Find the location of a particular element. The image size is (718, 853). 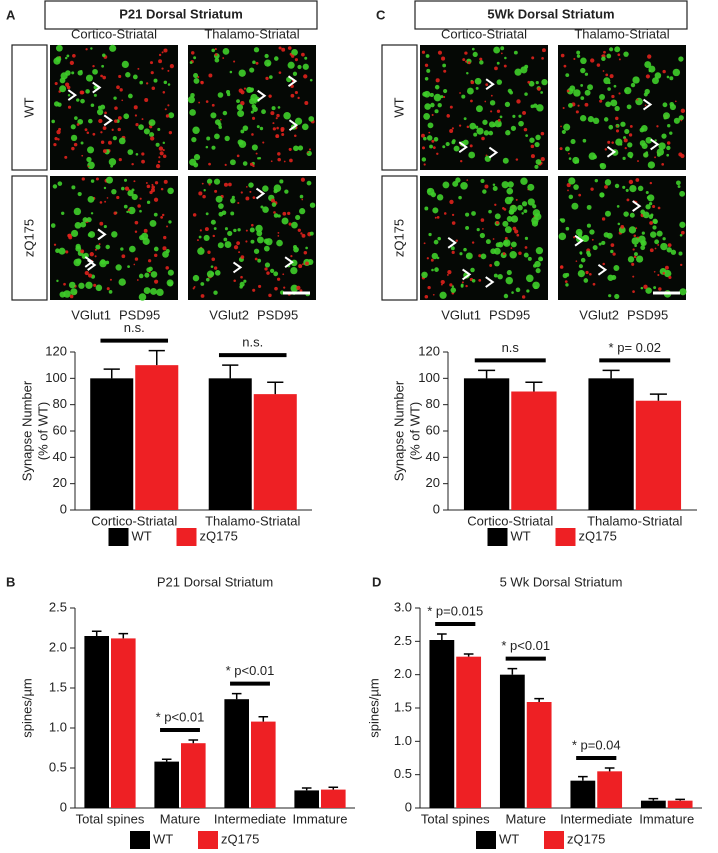

y-axis-label: spines/µm is located at coordinates (26, 708).